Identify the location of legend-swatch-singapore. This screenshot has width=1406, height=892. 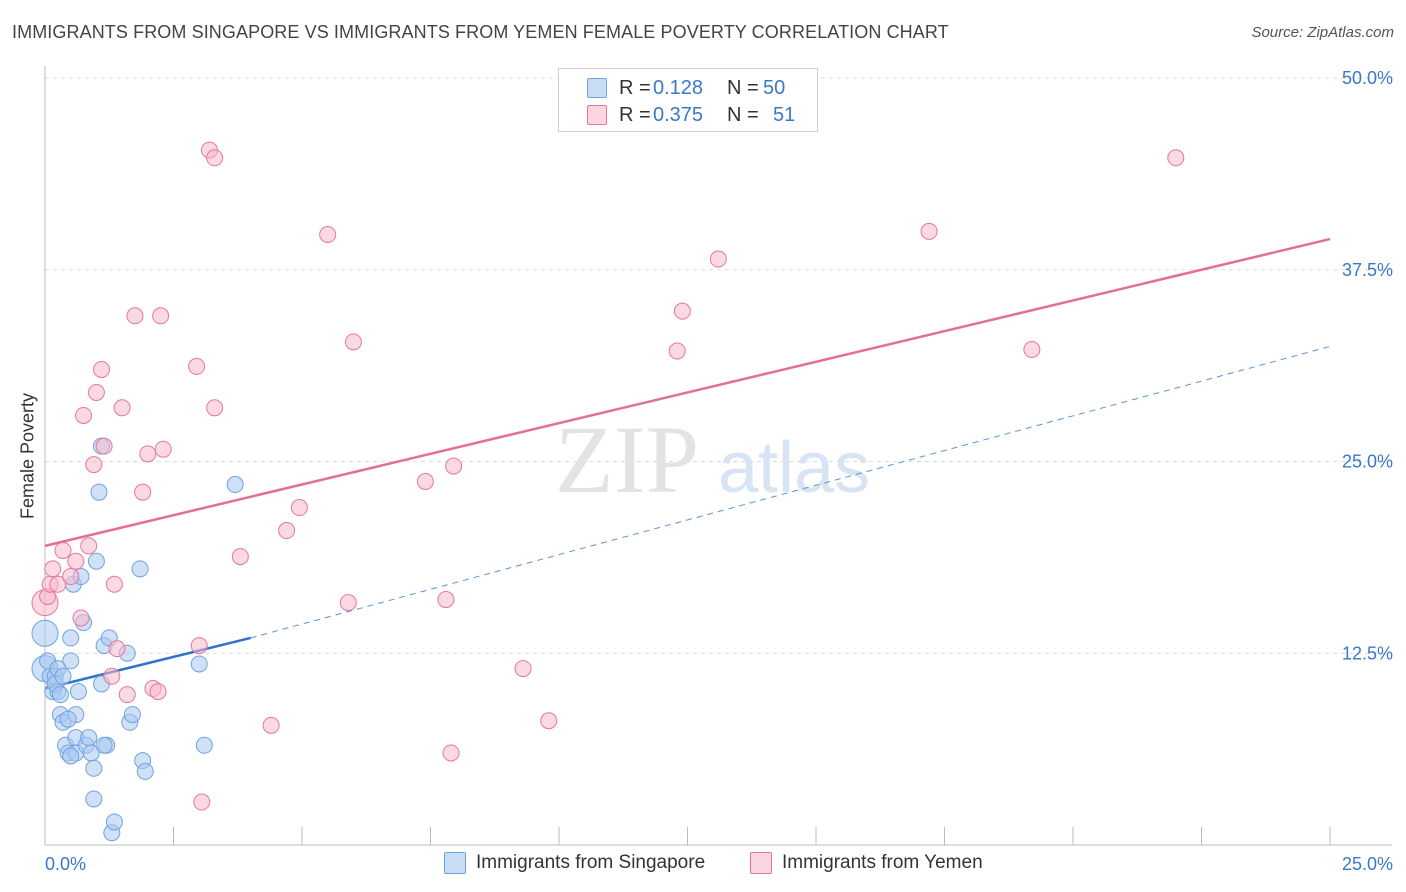
(597, 88).